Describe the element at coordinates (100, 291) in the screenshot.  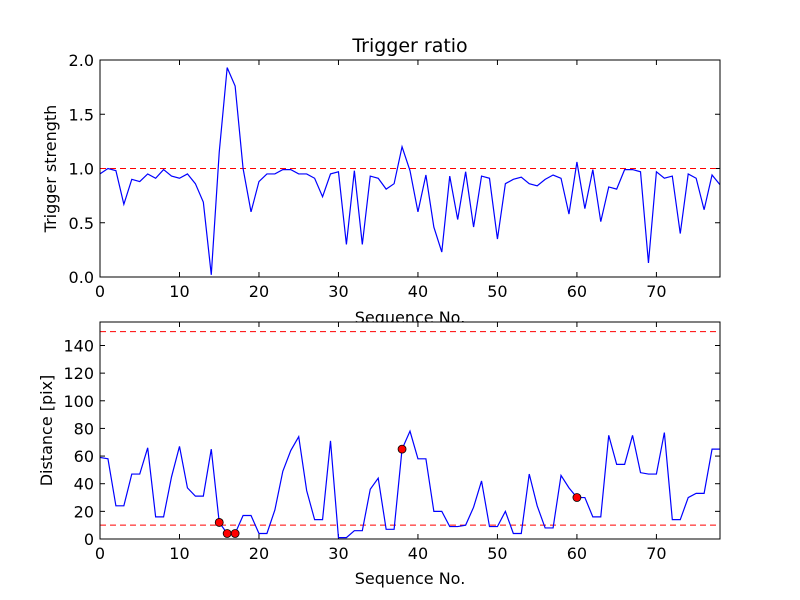
I see `trigger-xtick-label: 0` at that location.